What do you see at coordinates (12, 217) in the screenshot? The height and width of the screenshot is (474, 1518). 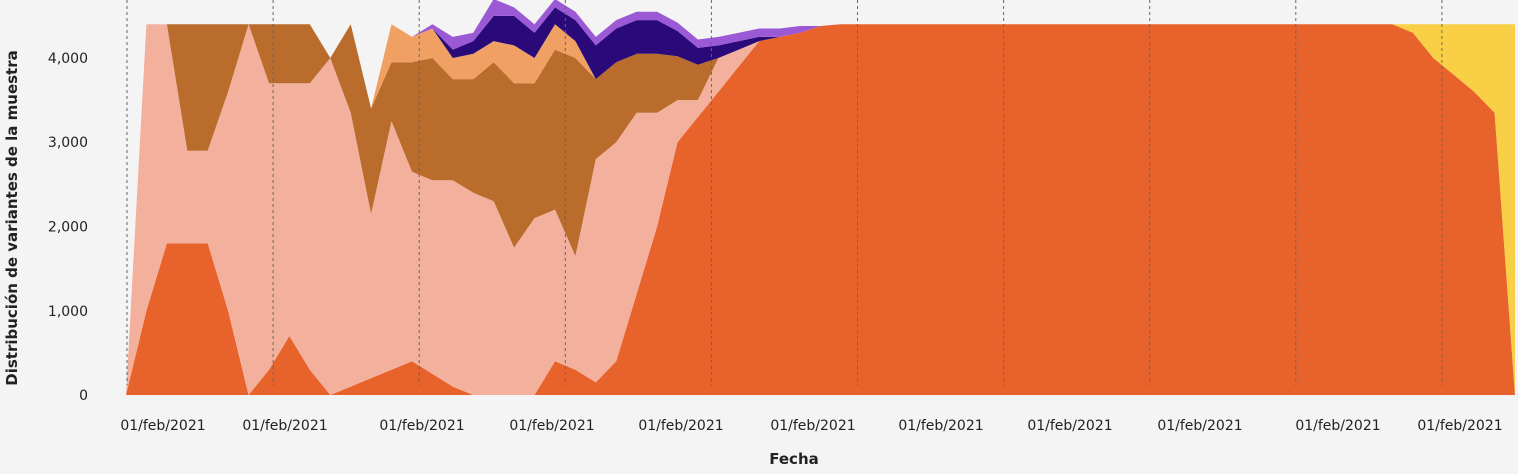 I see `y-axis-title: Distribución de variantes de la muestra` at bounding box center [12, 217].